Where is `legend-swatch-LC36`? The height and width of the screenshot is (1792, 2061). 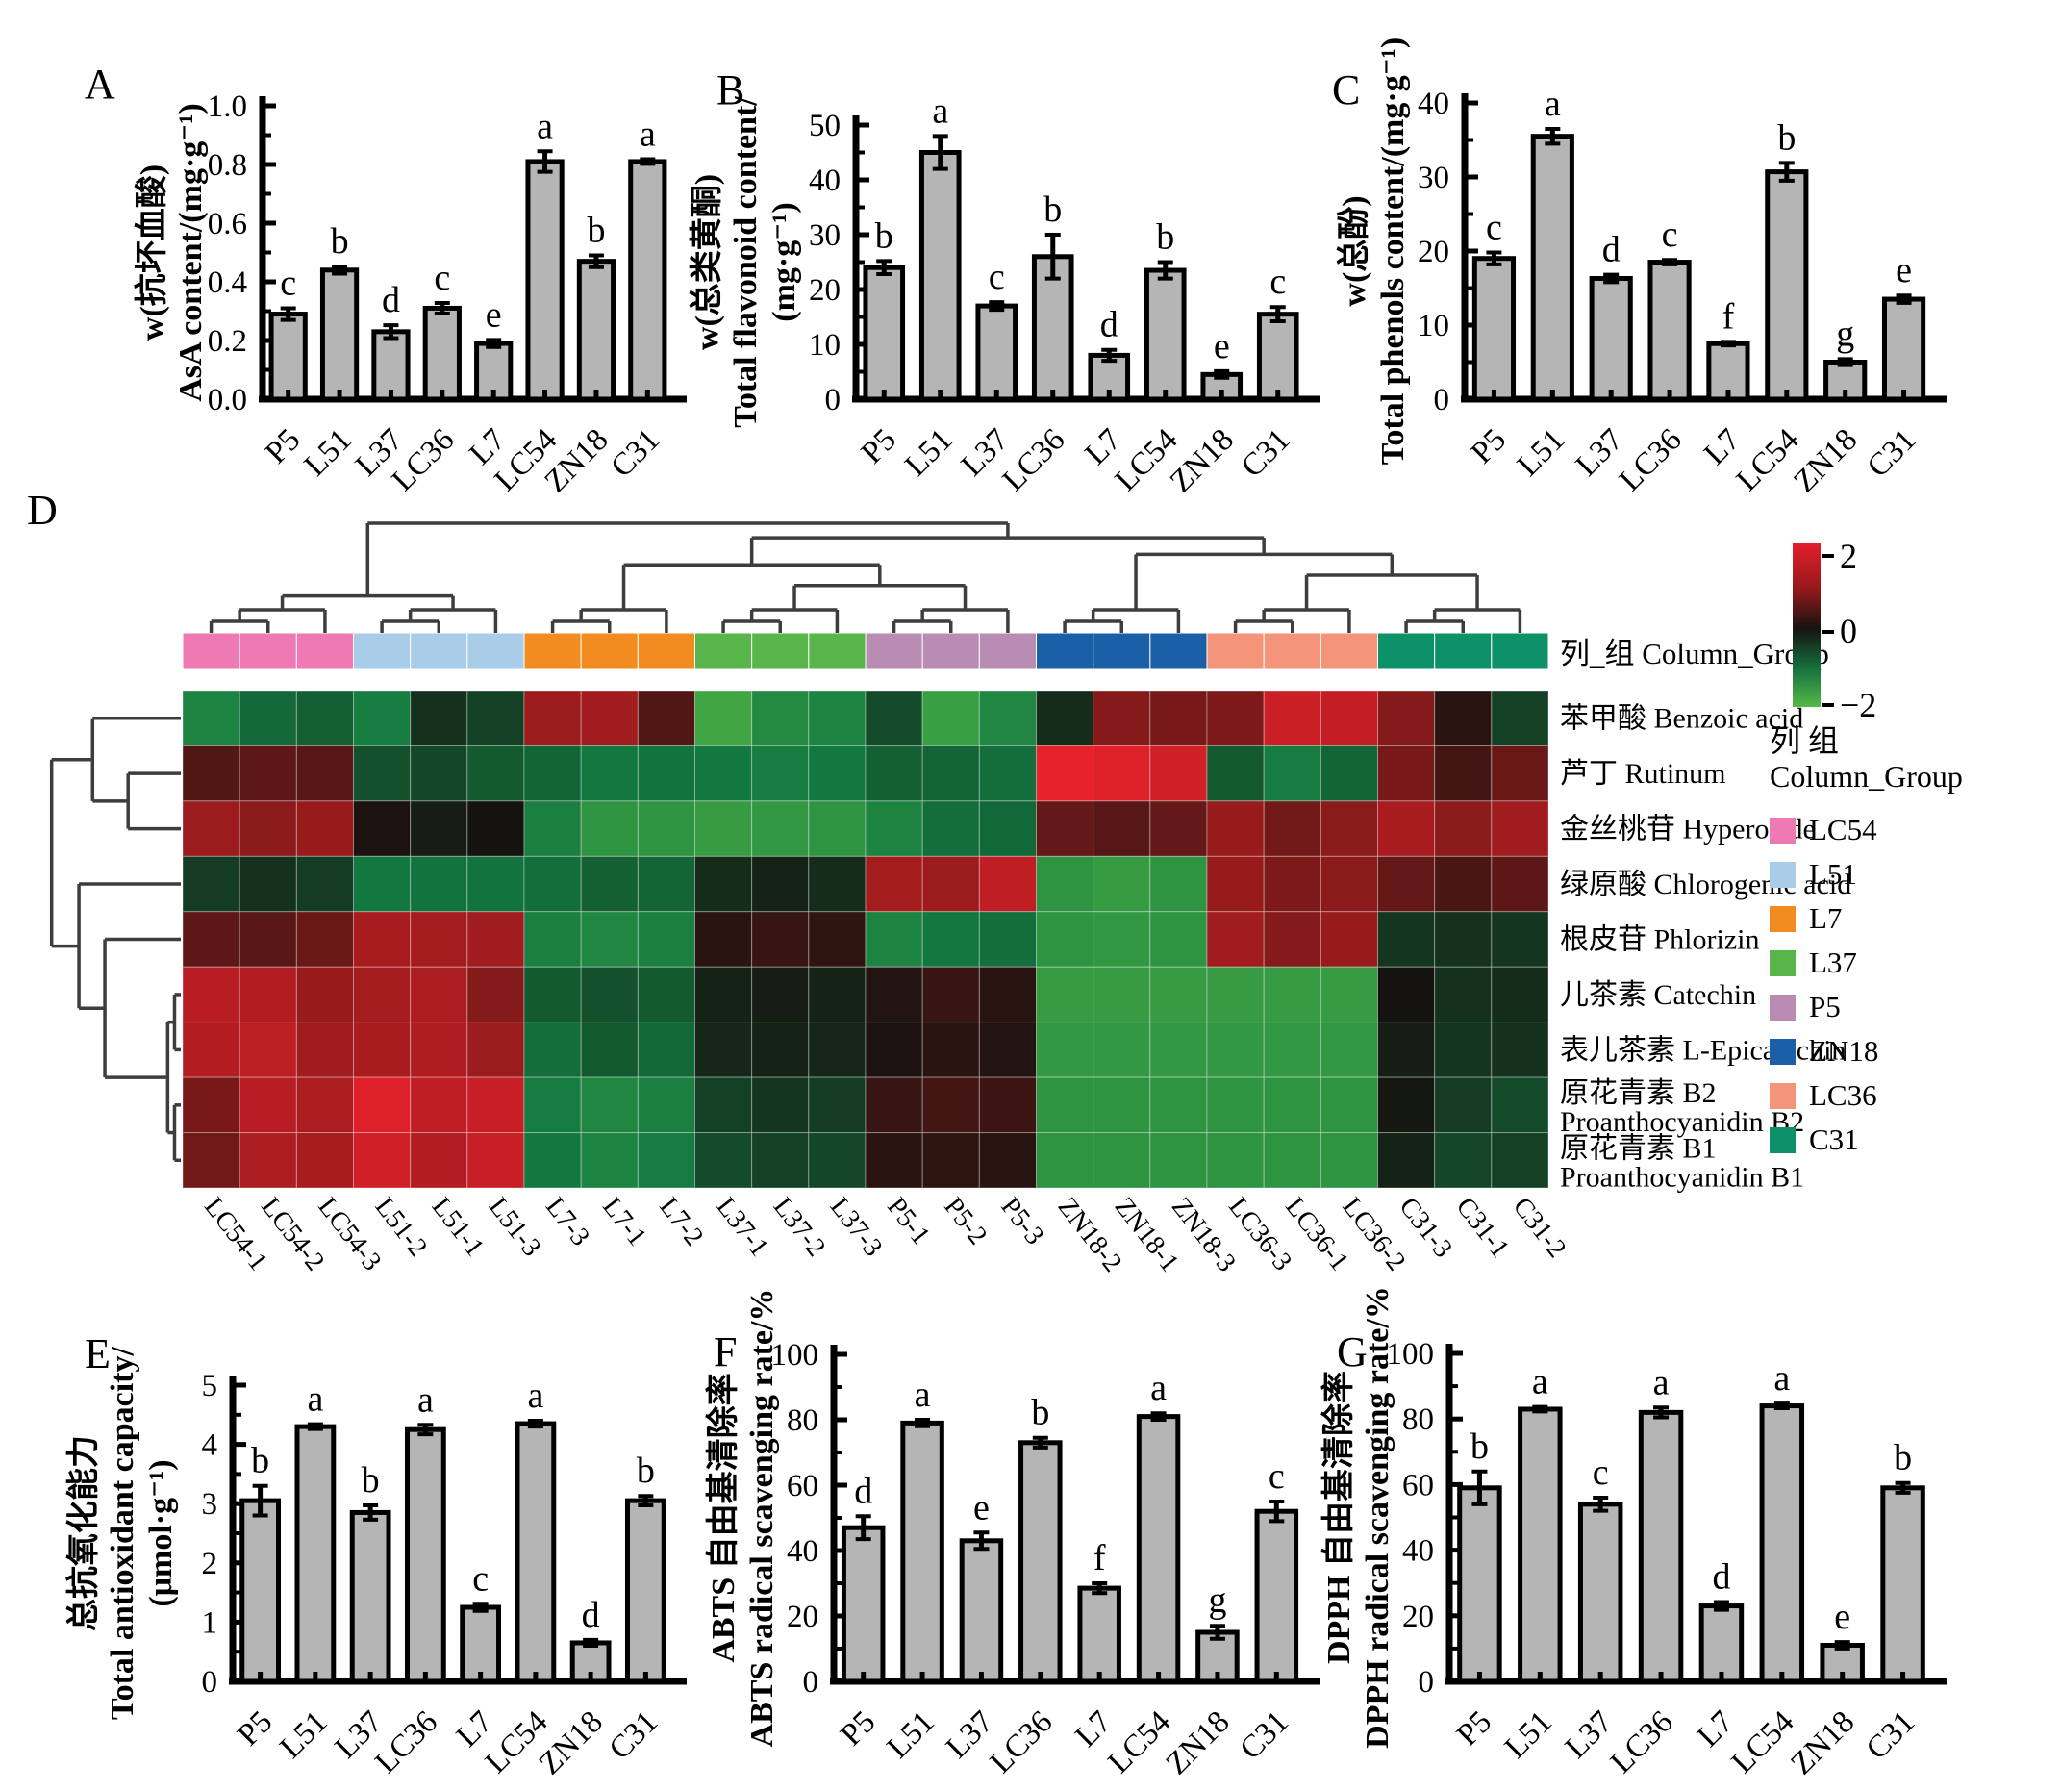 legend-swatch-LC36 is located at coordinates (1783, 1095).